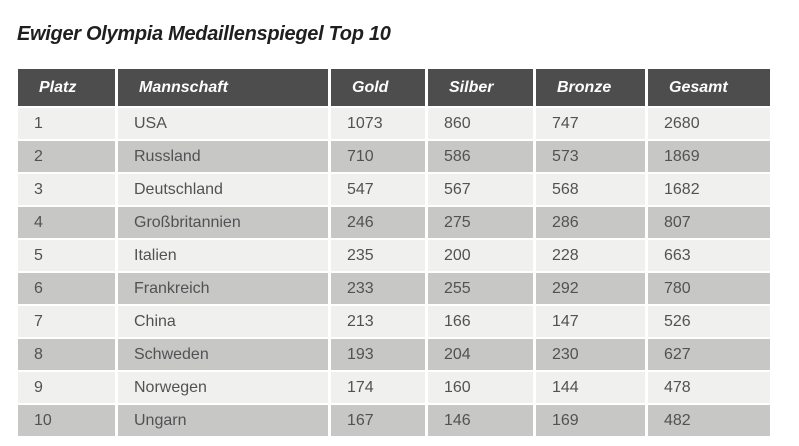 This screenshot has width=799, height=446. What do you see at coordinates (66, 254) in the screenshot?
I see `cell-platz: 5` at bounding box center [66, 254].